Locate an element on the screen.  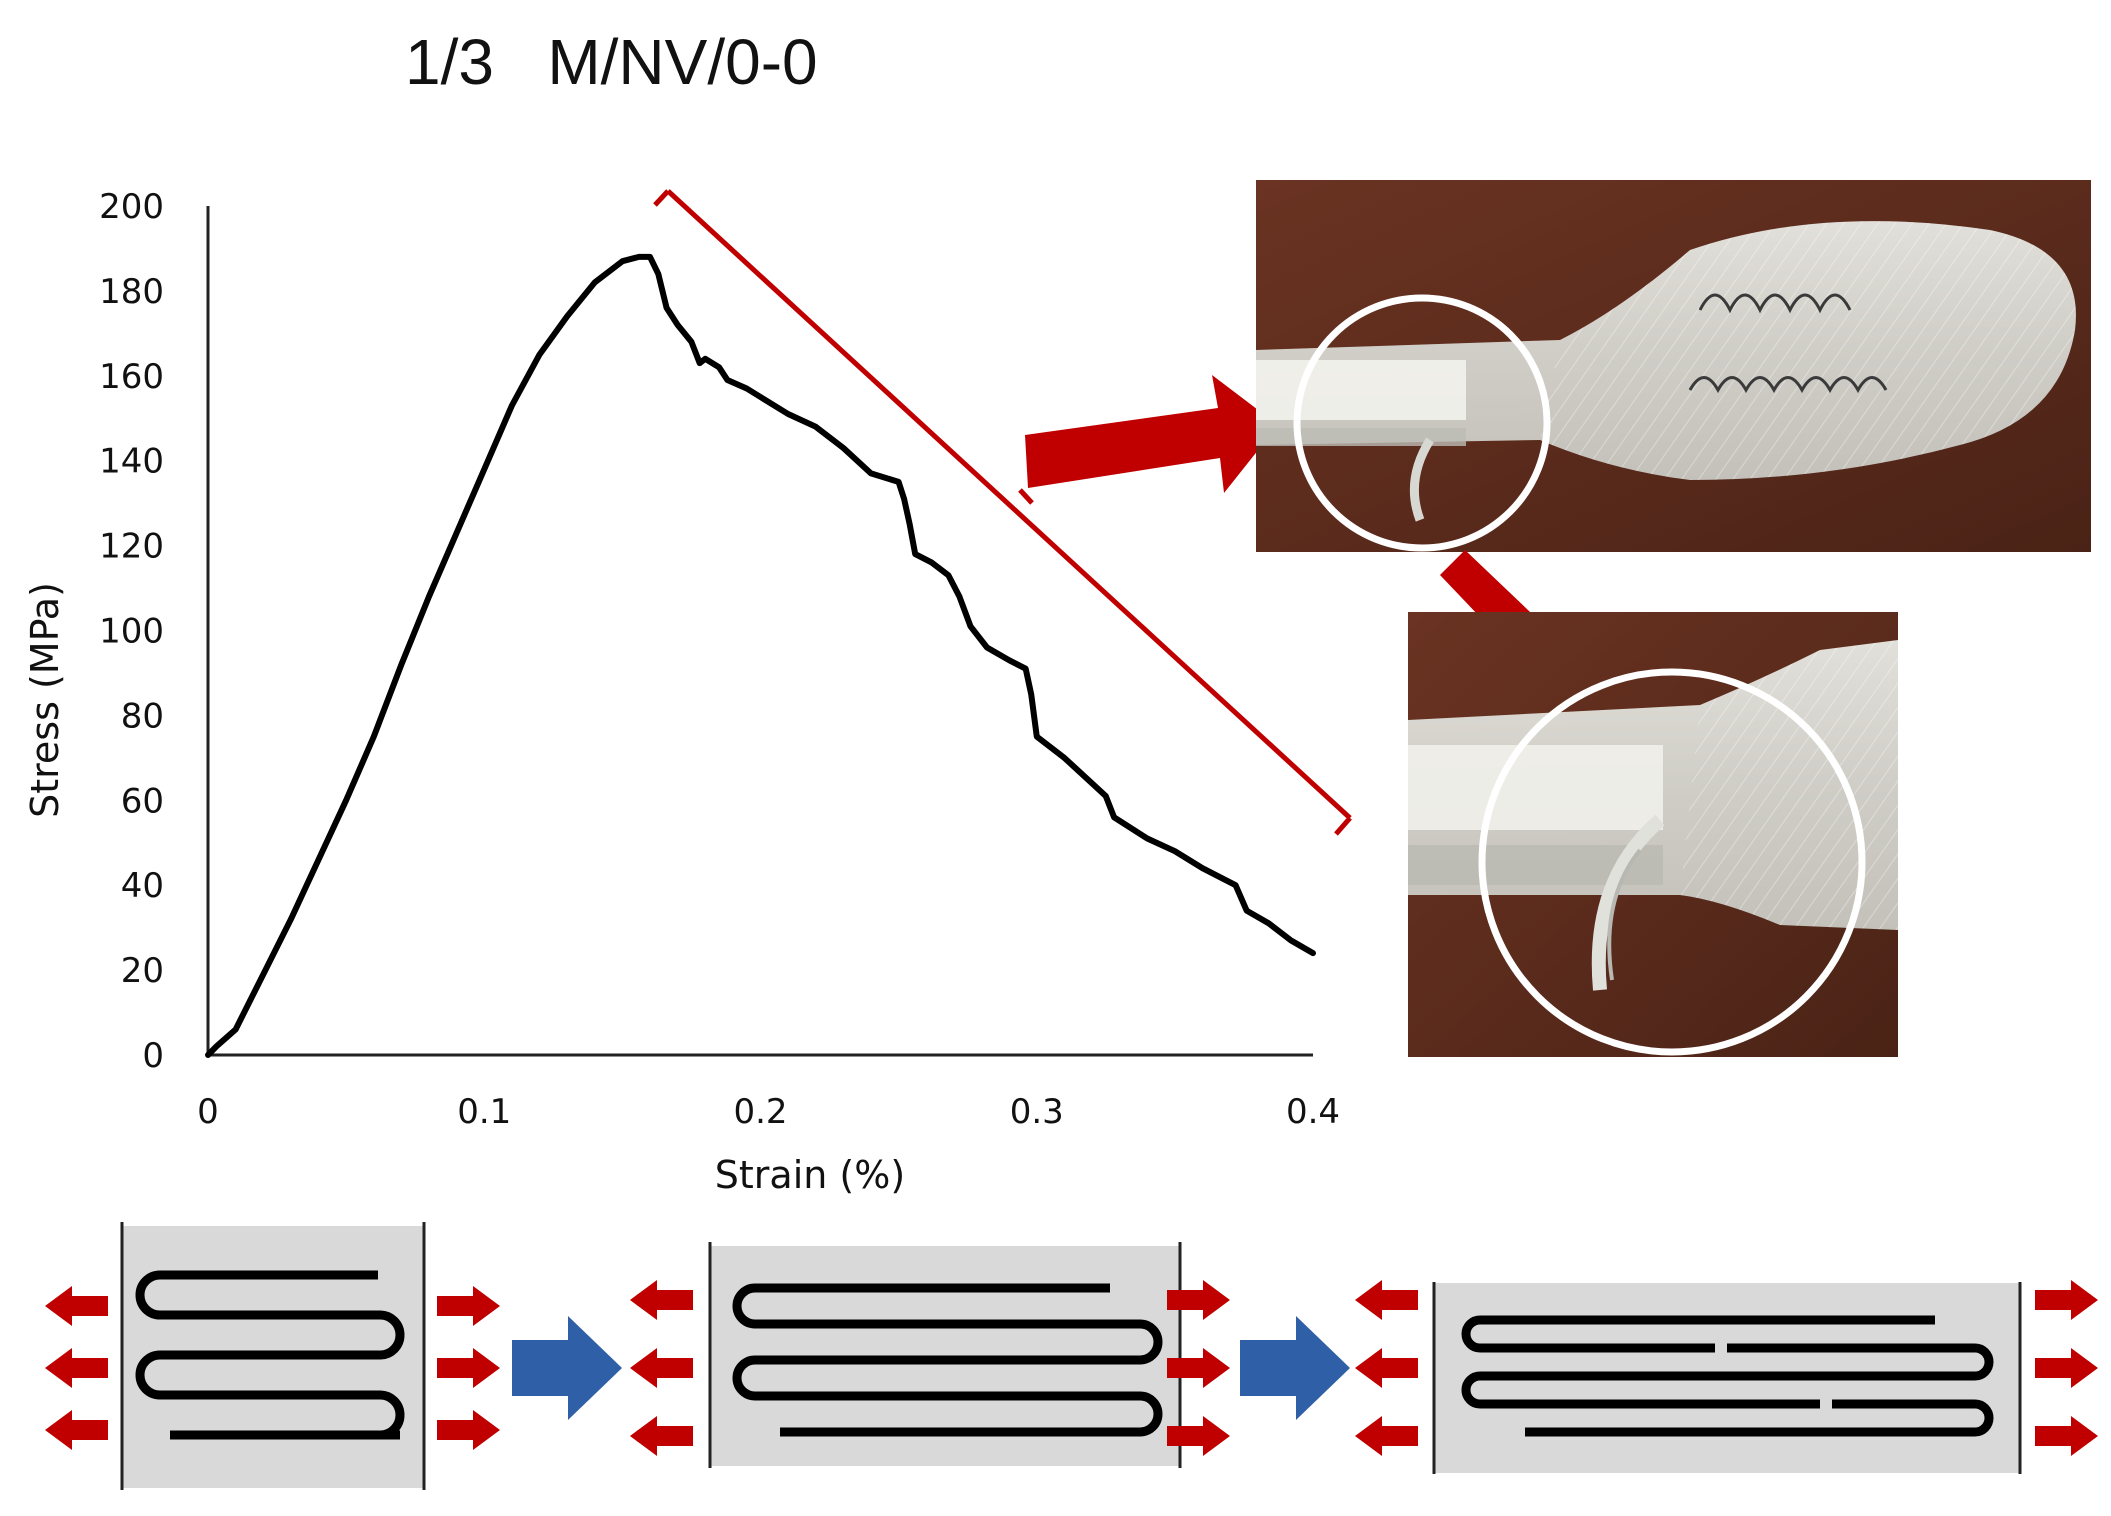
x-tick-label: 0.3 is located at coordinates (1037, 1112).